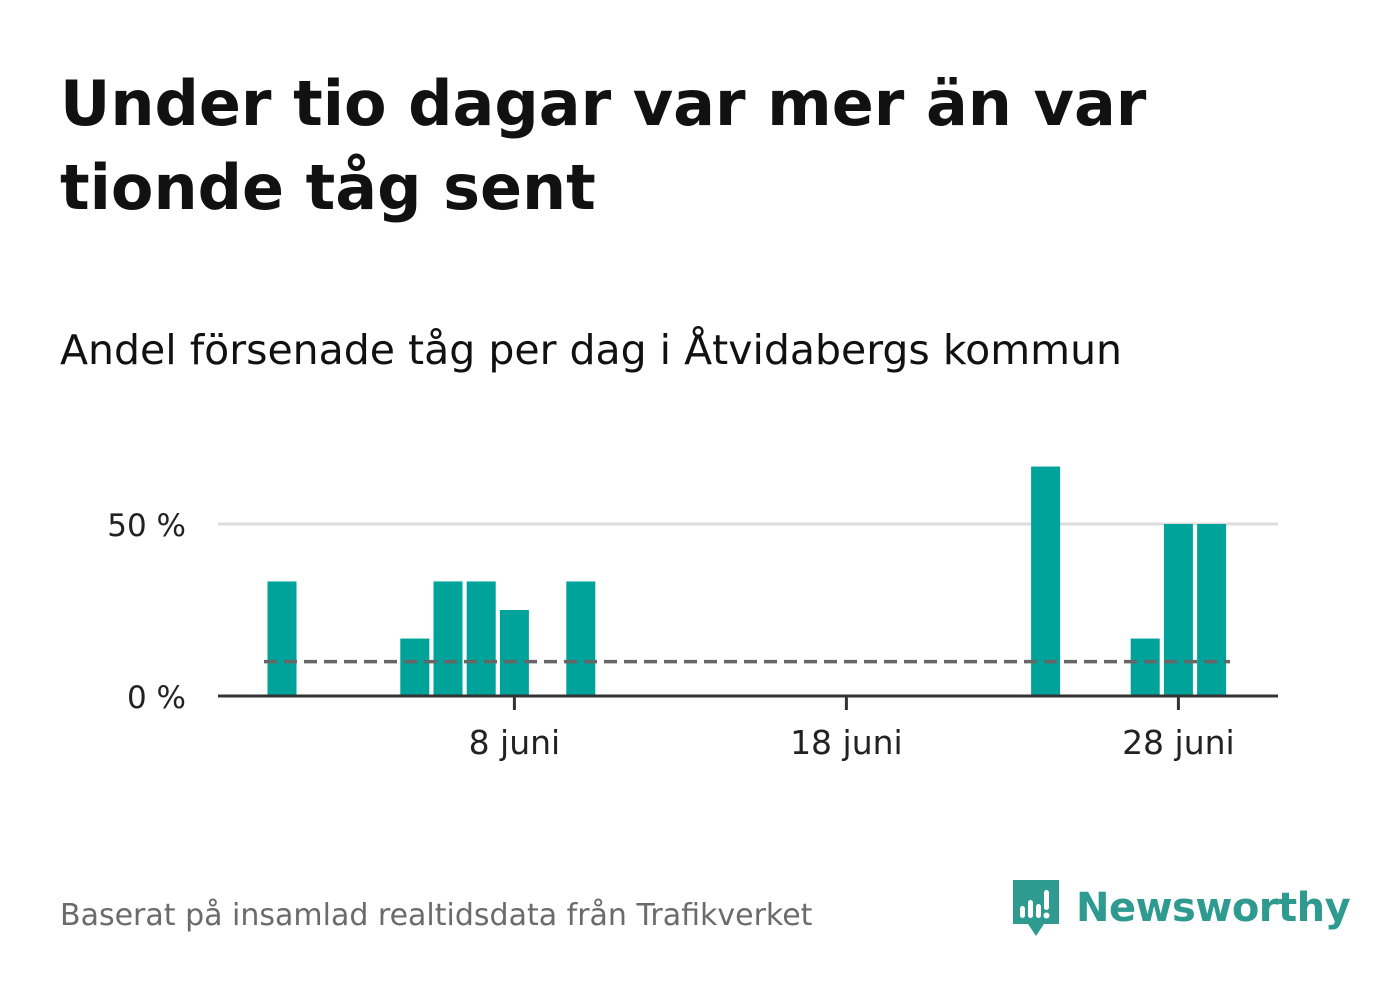 The height and width of the screenshot is (999, 1382). I want to click on y-tick-label: 50 %, so click(146, 526).